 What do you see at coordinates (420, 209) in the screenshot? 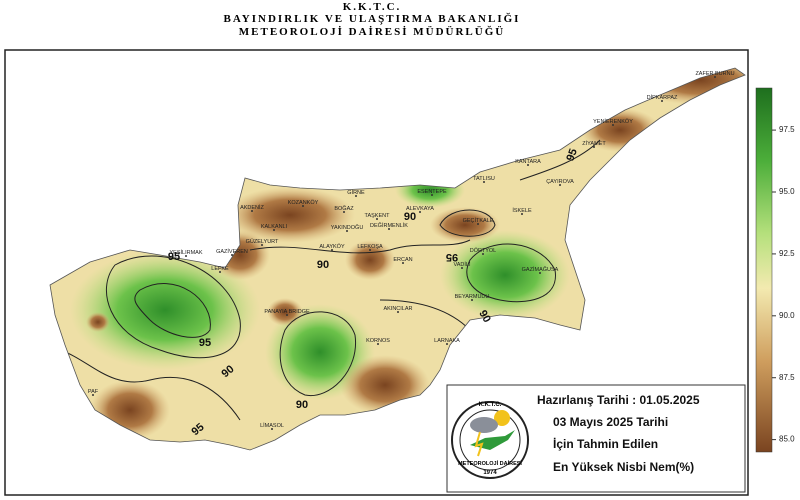
I see `place-label: ALEVKAYA` at bounding box center [420, 209].